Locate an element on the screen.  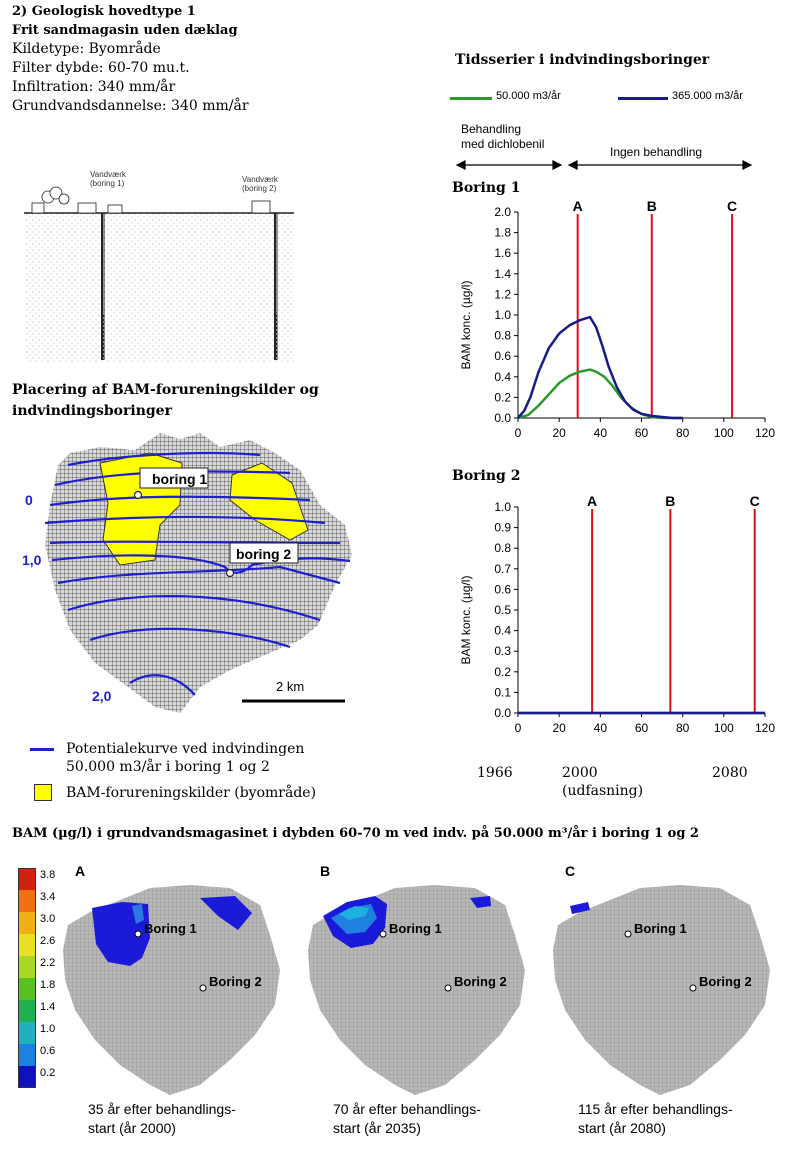
y-tick-label: 0.5 is located at coordinates (502, 610).